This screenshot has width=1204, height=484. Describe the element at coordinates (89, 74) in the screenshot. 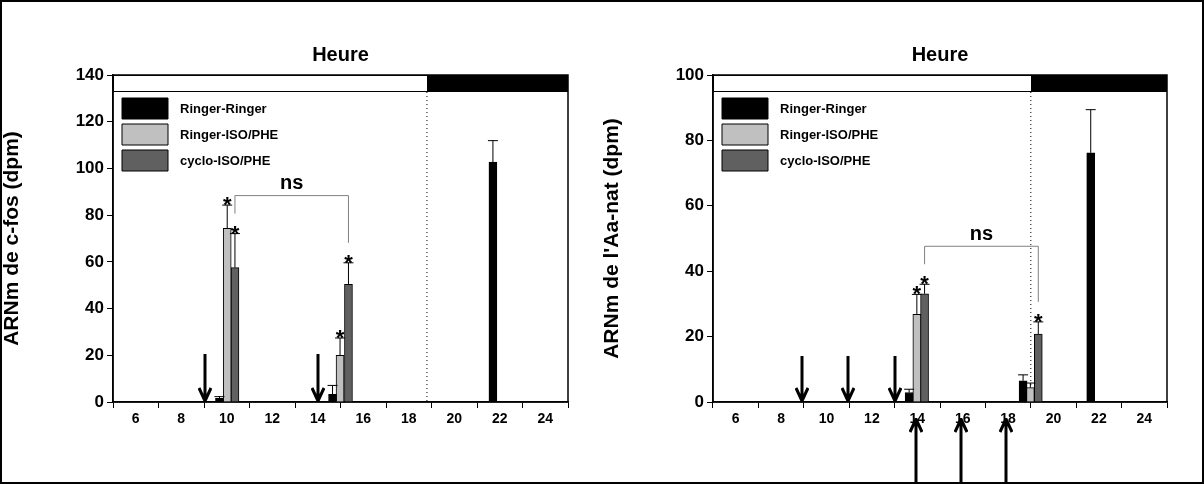

I see `y-tick-label: 140` at that location.